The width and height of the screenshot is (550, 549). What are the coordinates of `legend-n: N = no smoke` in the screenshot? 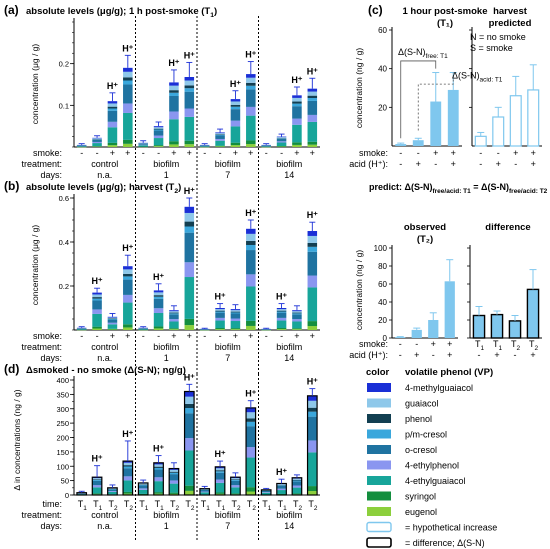 It's located at (498, 37).